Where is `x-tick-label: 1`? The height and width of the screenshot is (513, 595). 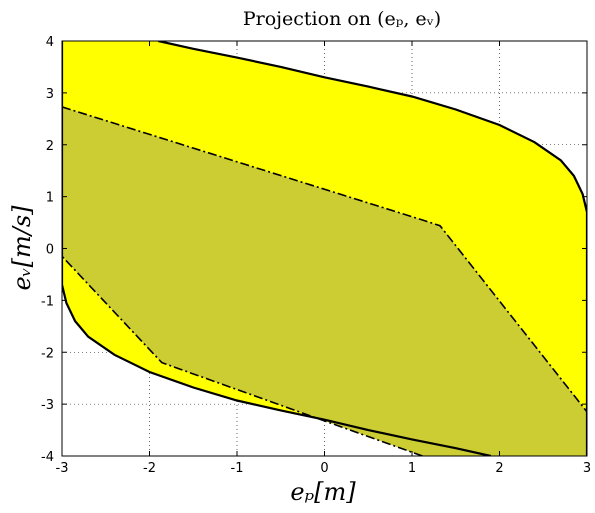
x-tick-label: 1 is located at coordinates (412, 468).